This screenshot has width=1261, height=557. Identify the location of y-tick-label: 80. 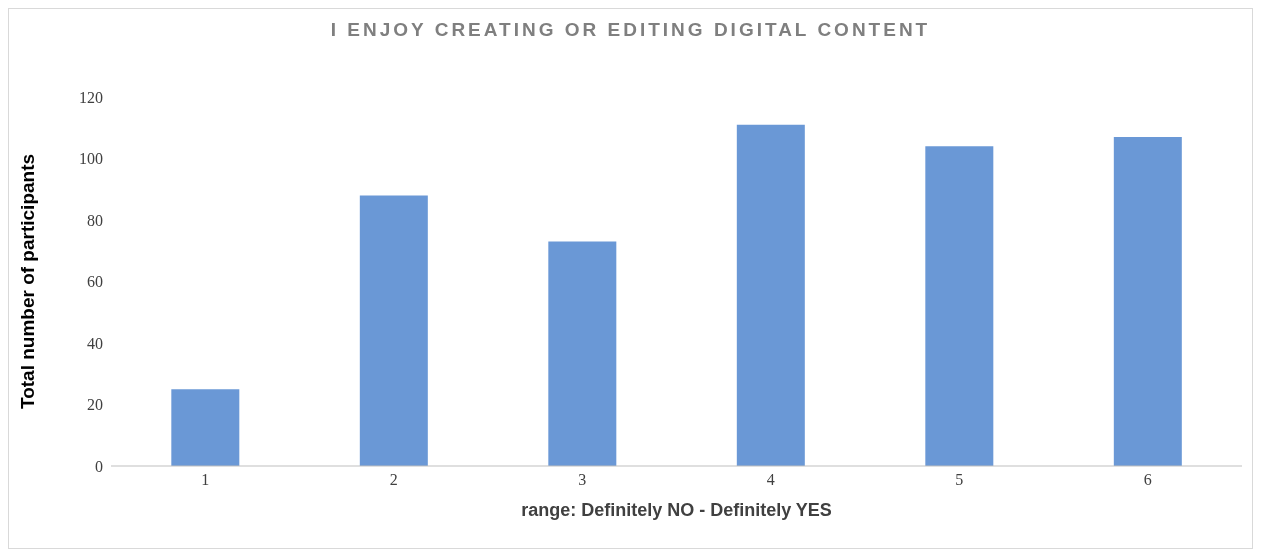
(95, 220).